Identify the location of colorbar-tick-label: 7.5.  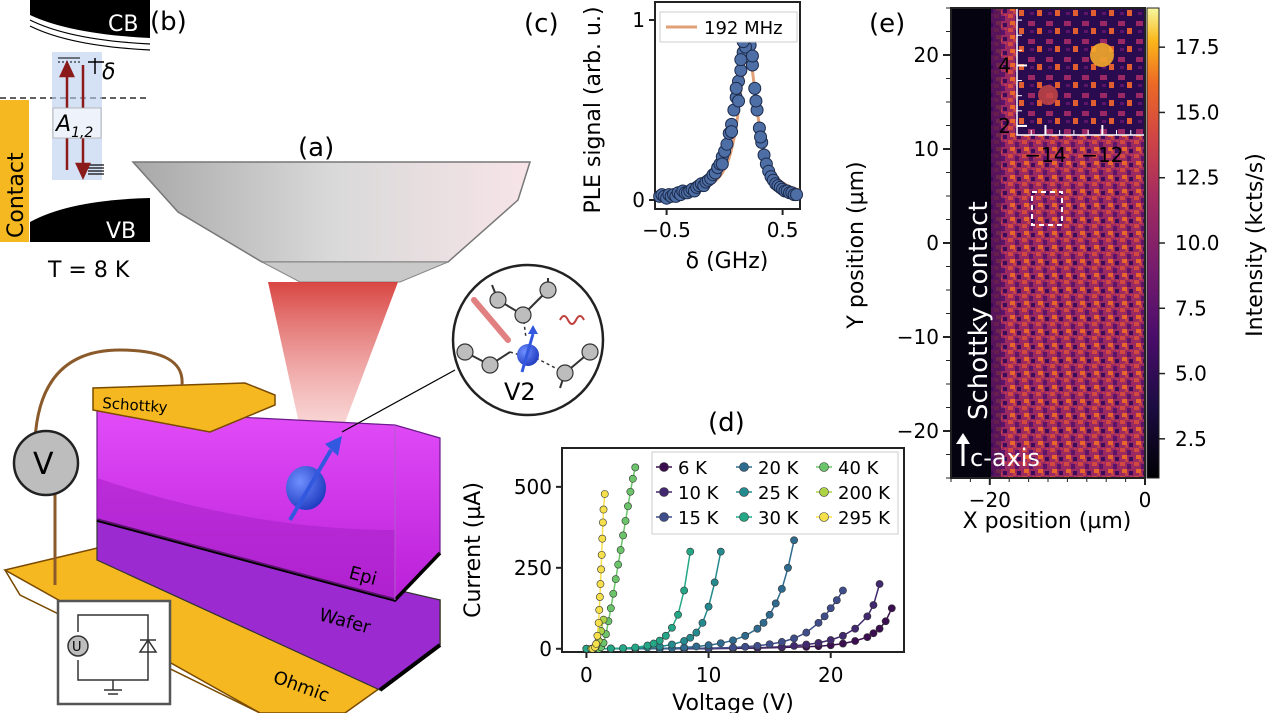
(1191, 308).